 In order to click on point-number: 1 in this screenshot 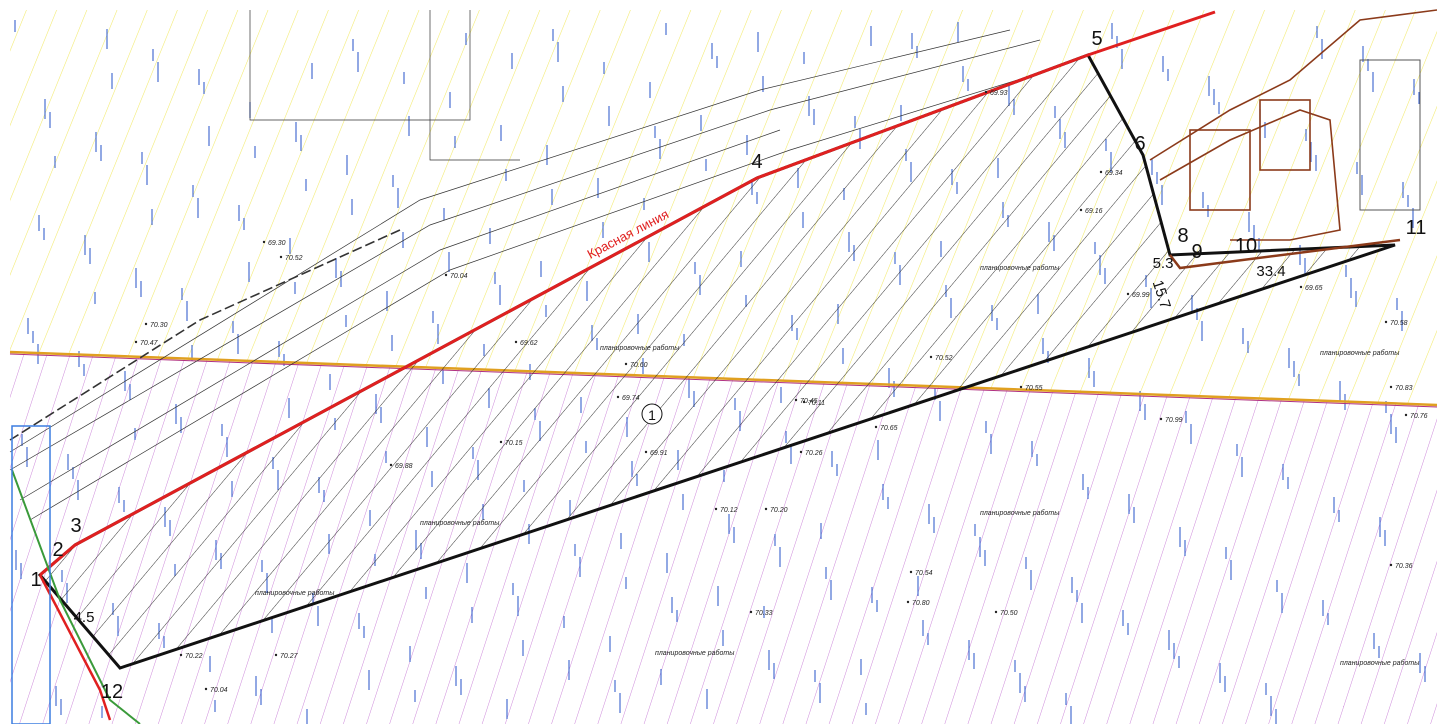, I will do `click(35, 580)`.